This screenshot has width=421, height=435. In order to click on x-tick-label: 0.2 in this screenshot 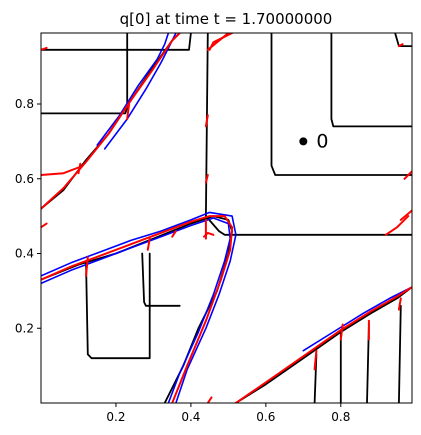, I will do `click(115, 417)`.